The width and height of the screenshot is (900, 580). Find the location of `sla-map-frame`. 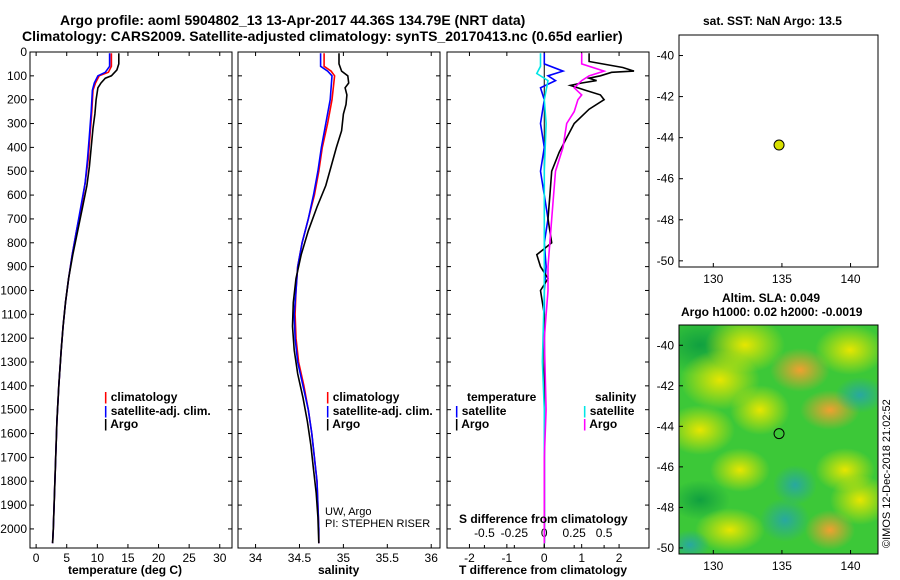

sla-map-frame is located at coordinates (778, 439).